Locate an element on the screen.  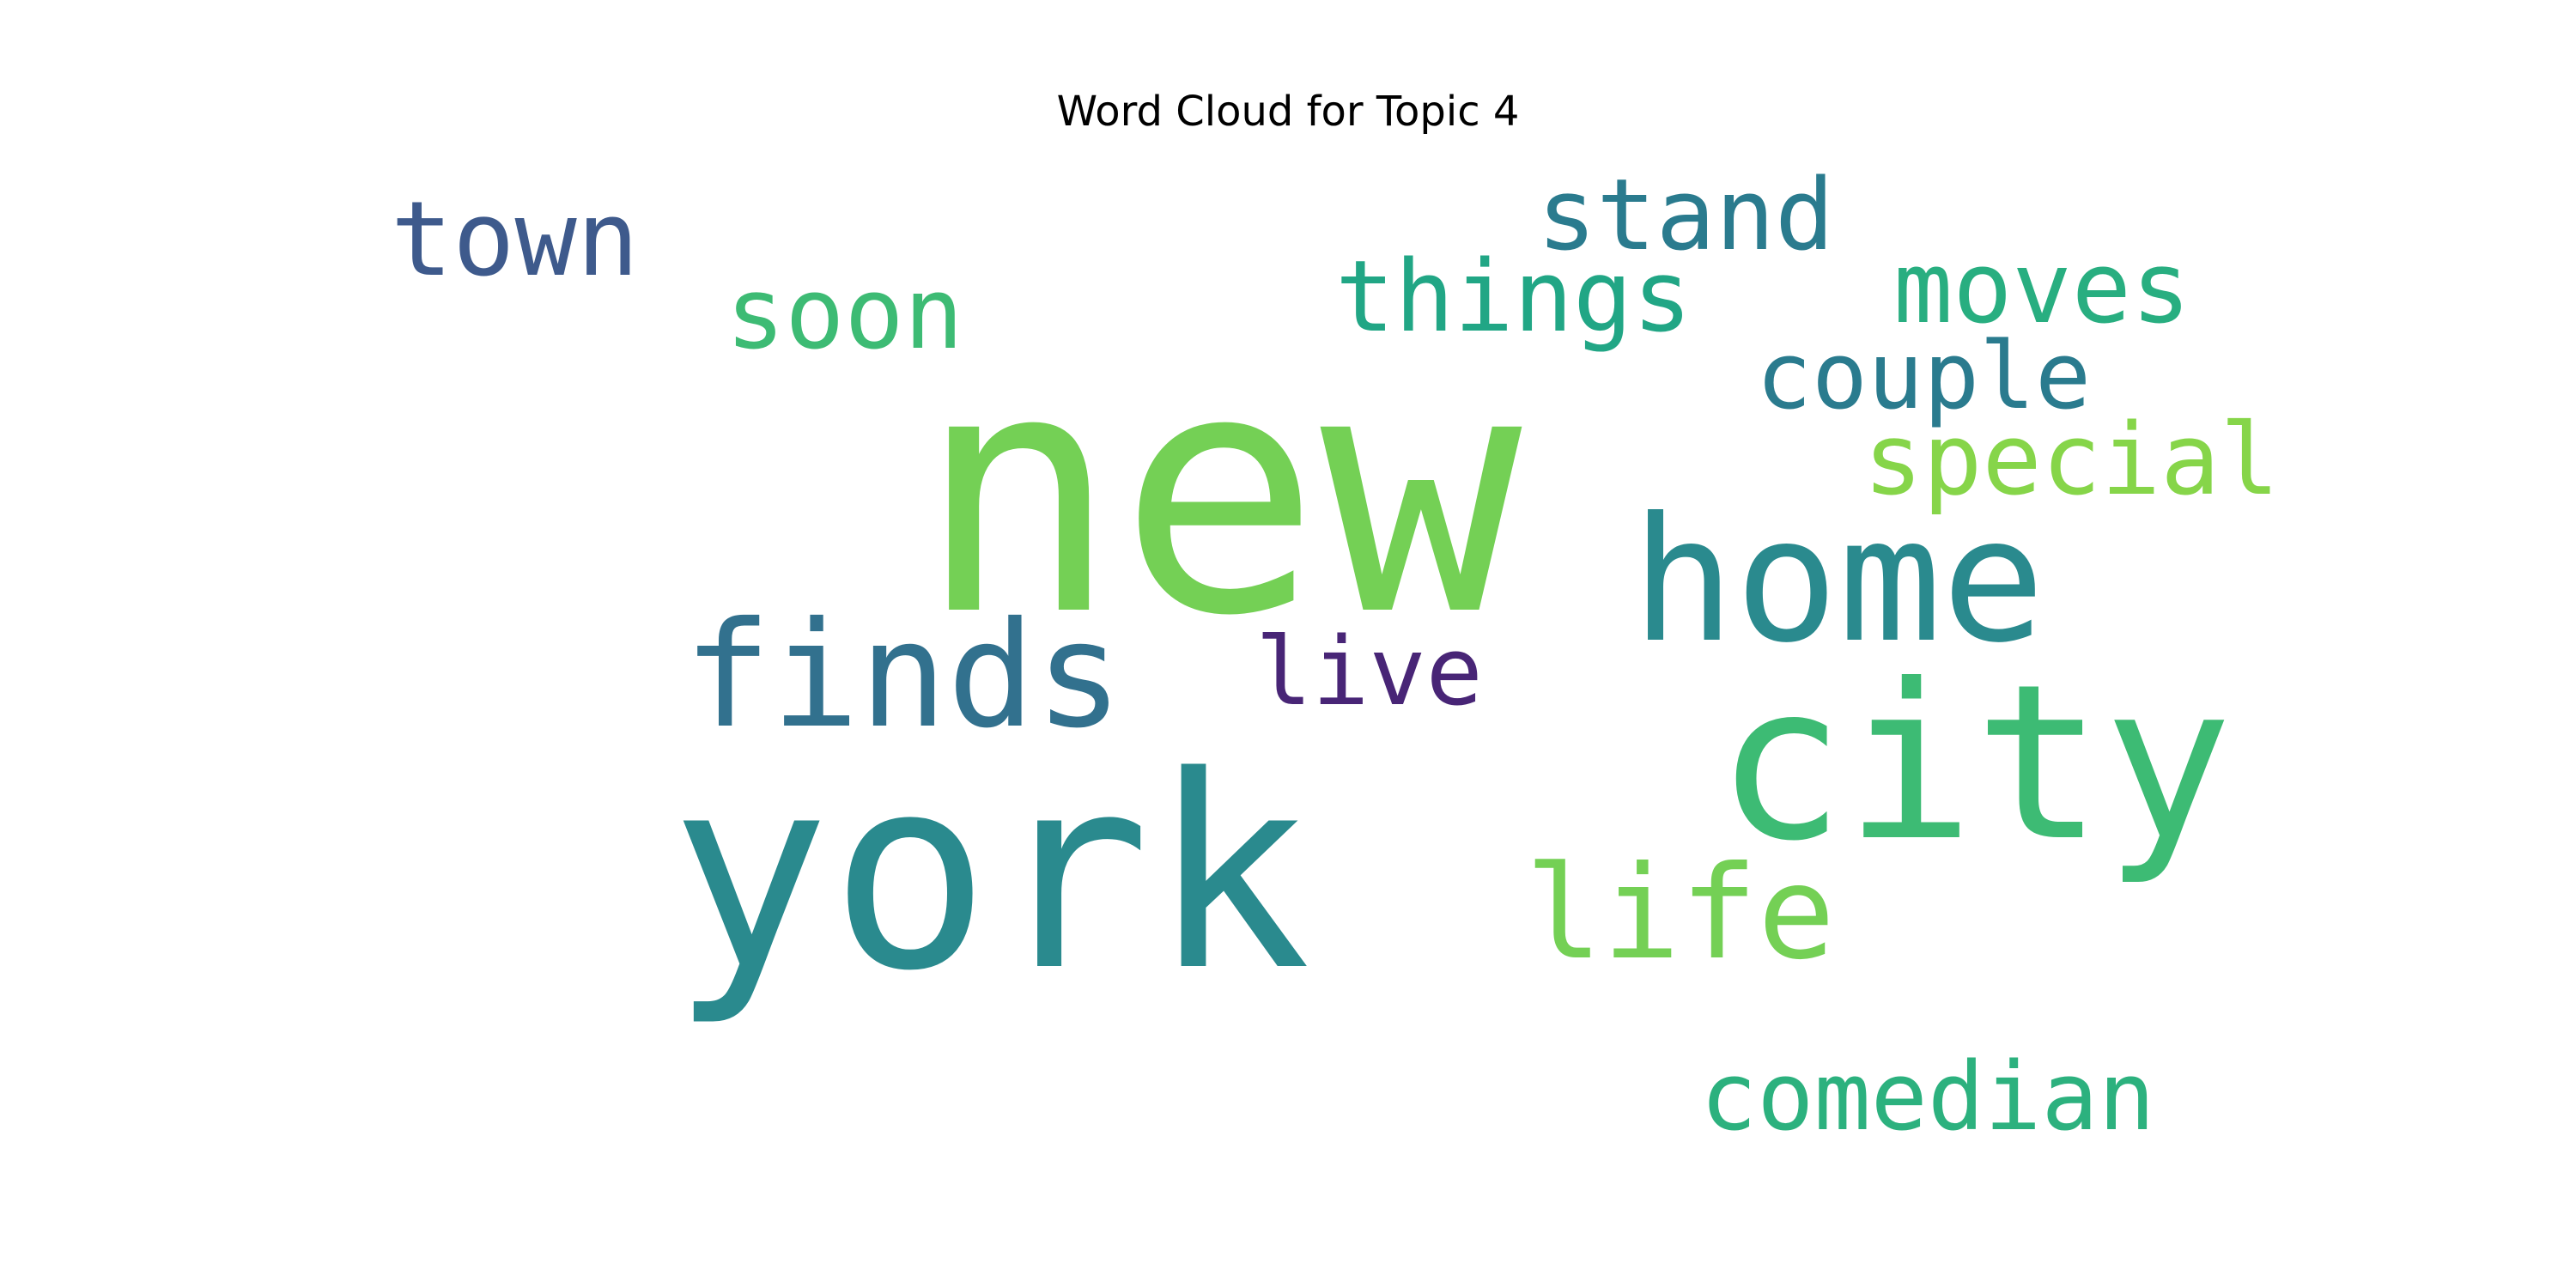
word-comedian: comedian is located at coordinates (1928, 1096).